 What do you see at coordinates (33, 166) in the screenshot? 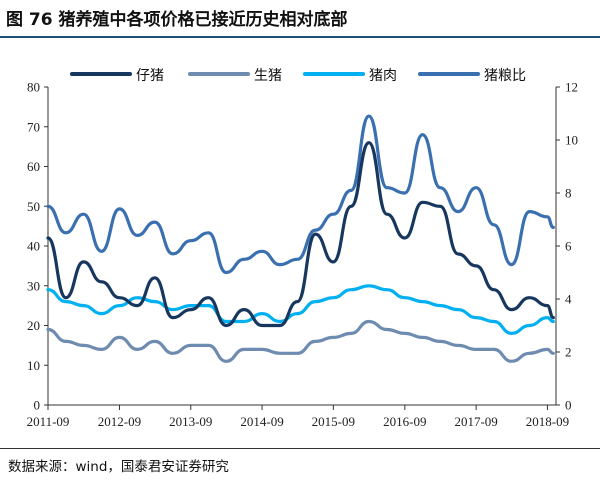
I see `y-left-tick-label: 60` at bounding box center [33, 166].